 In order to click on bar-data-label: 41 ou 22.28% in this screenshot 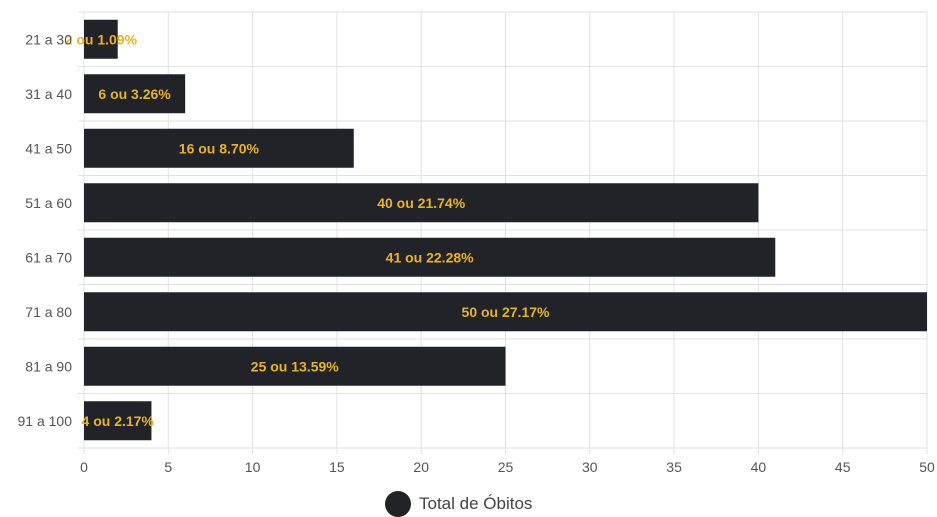, I will do `click(430, 257)`.